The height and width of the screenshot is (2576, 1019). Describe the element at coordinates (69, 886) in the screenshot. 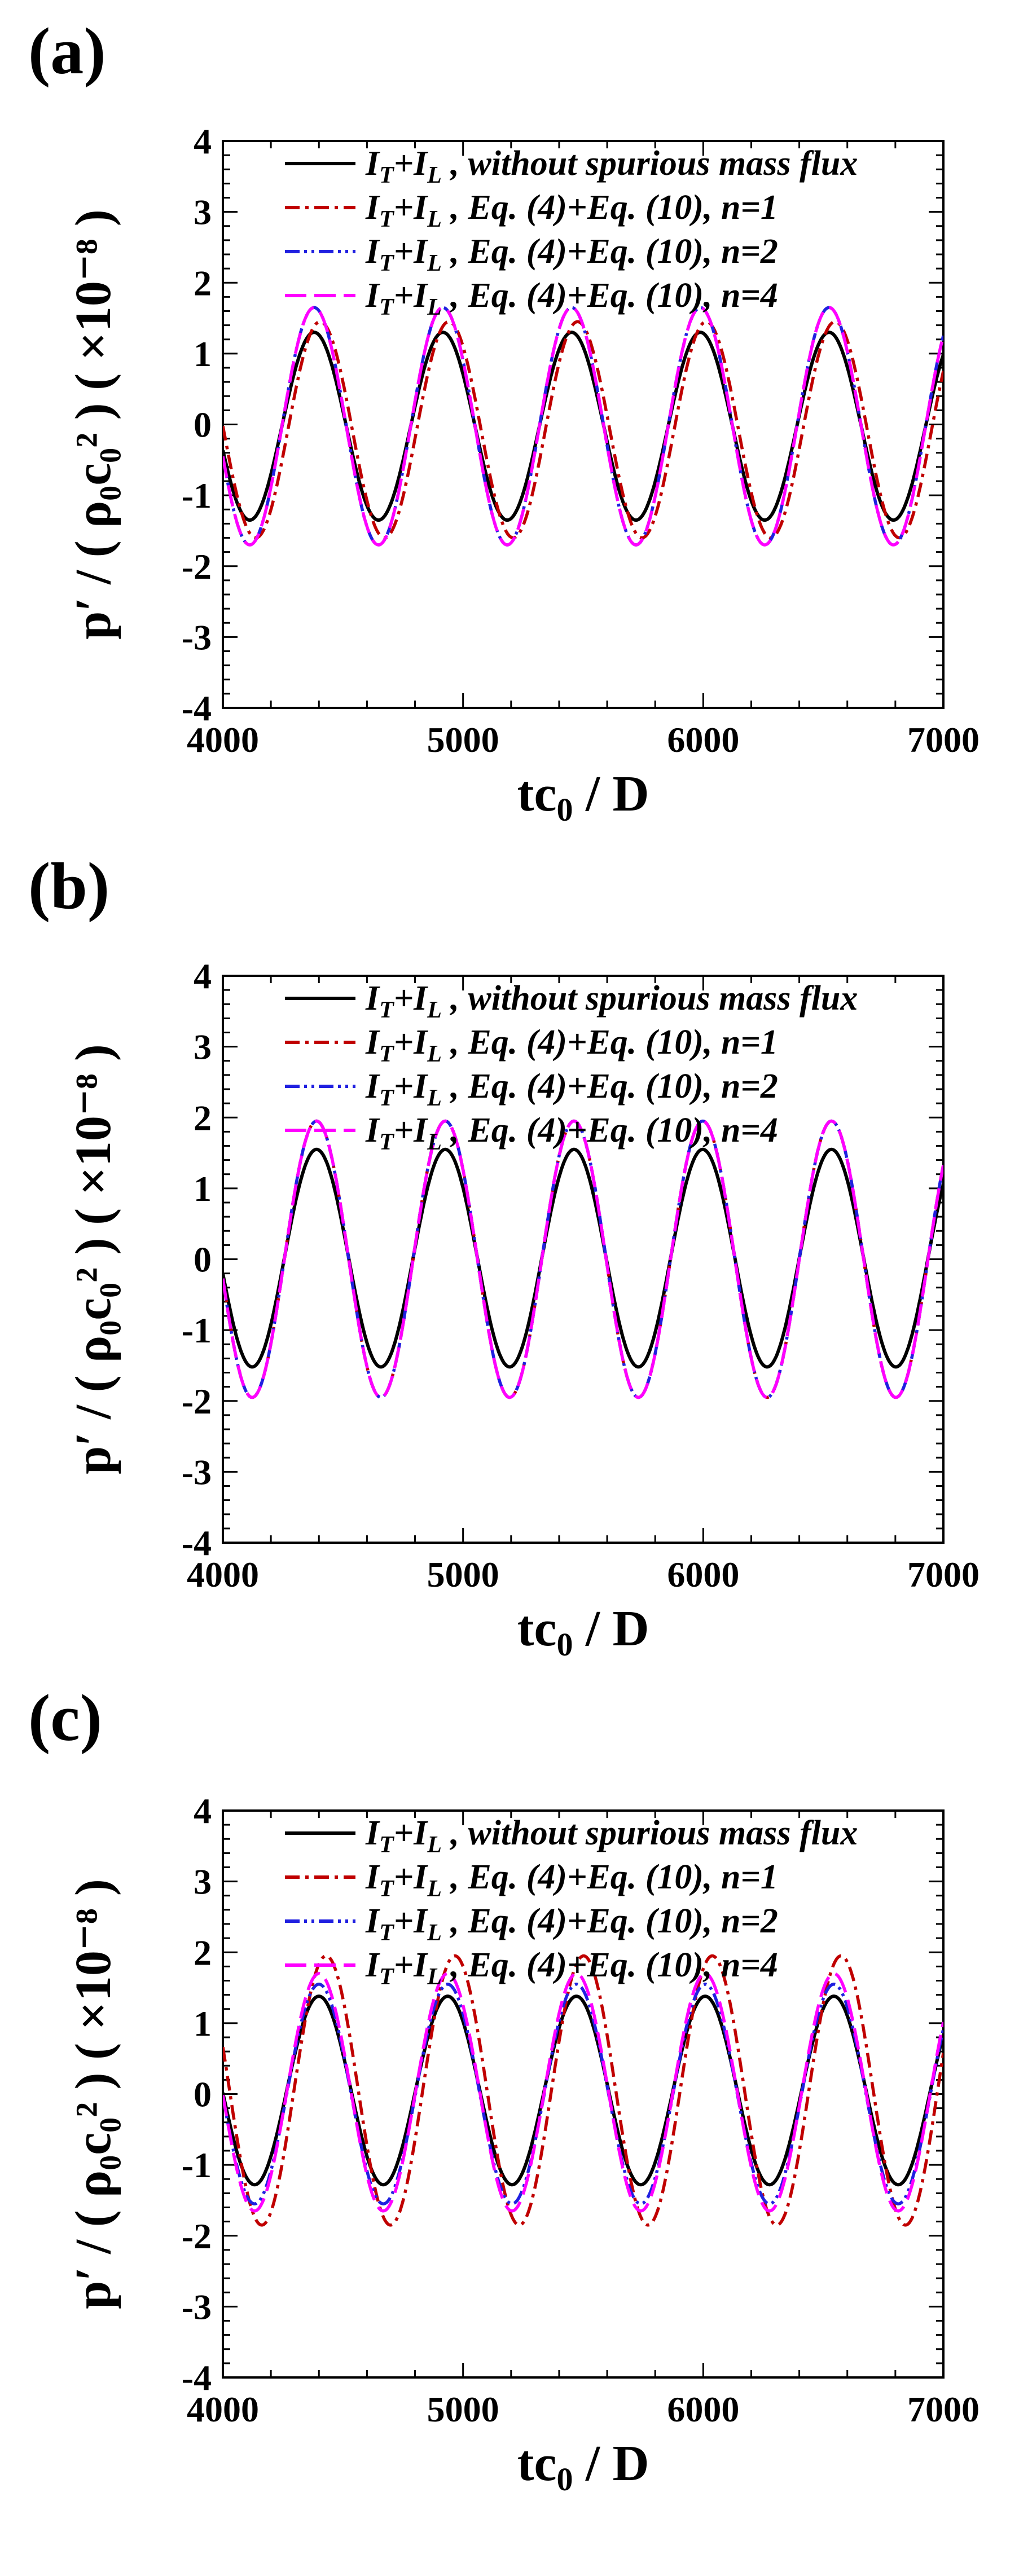

I see `panel-label: (b)` at that location.